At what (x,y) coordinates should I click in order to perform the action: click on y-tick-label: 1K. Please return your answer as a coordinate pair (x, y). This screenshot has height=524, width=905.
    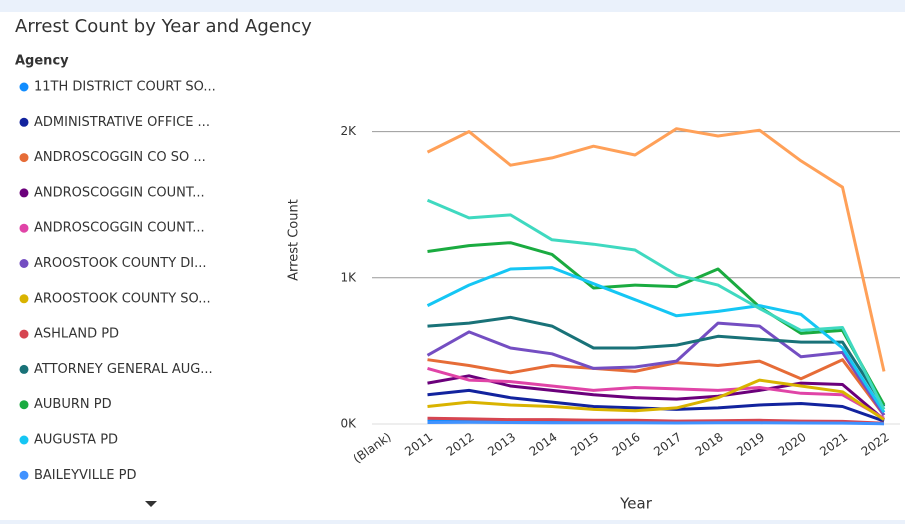
    Looking at the image, I should click on (348, 277).